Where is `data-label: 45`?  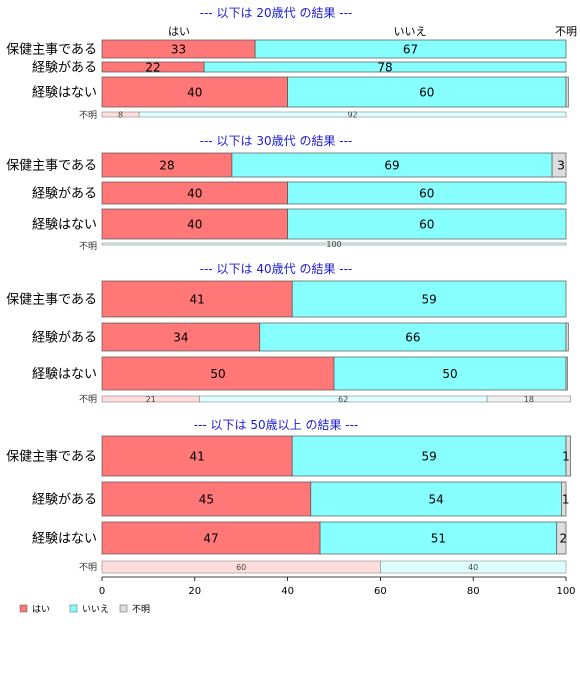 data-label: 45 is located at coordinates (206, 500).